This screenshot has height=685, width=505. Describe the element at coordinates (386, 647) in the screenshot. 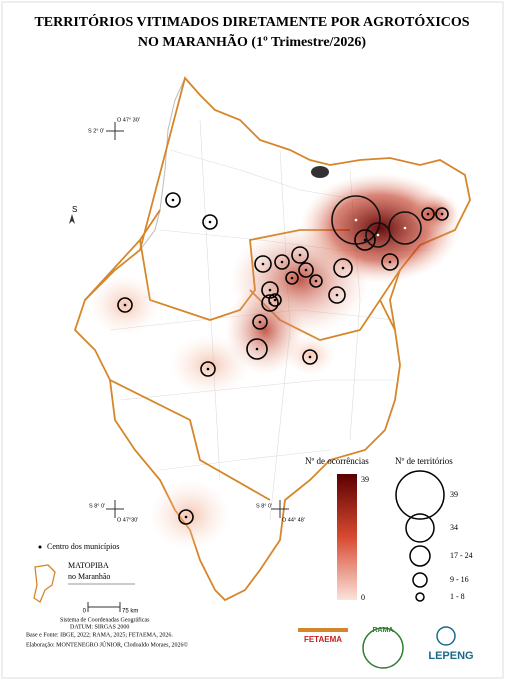

I see `logos: FETAEMA RAMA LEPENG` at that location.